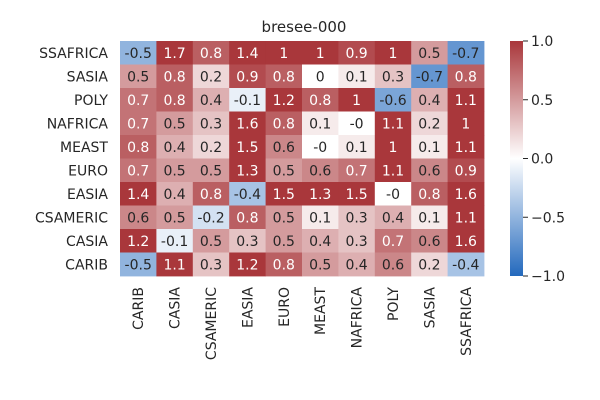 The width and height of the screenshot is (600, 400). I want to click on column-label: CARIB, so click(139, 308).